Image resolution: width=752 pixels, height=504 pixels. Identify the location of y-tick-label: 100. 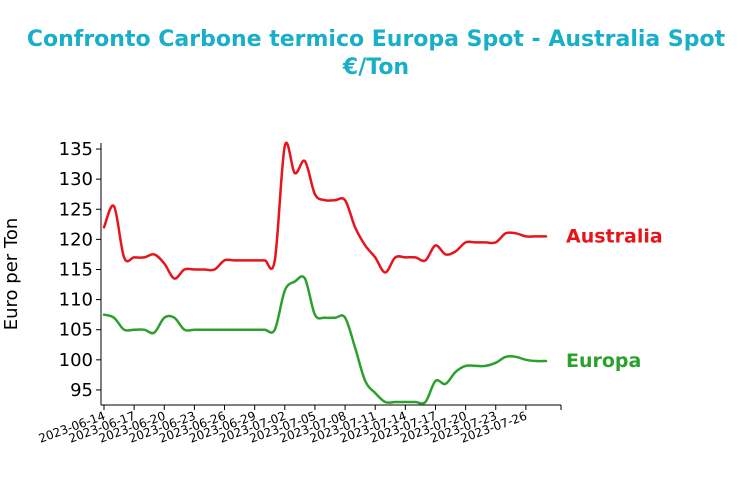
(76, 360).